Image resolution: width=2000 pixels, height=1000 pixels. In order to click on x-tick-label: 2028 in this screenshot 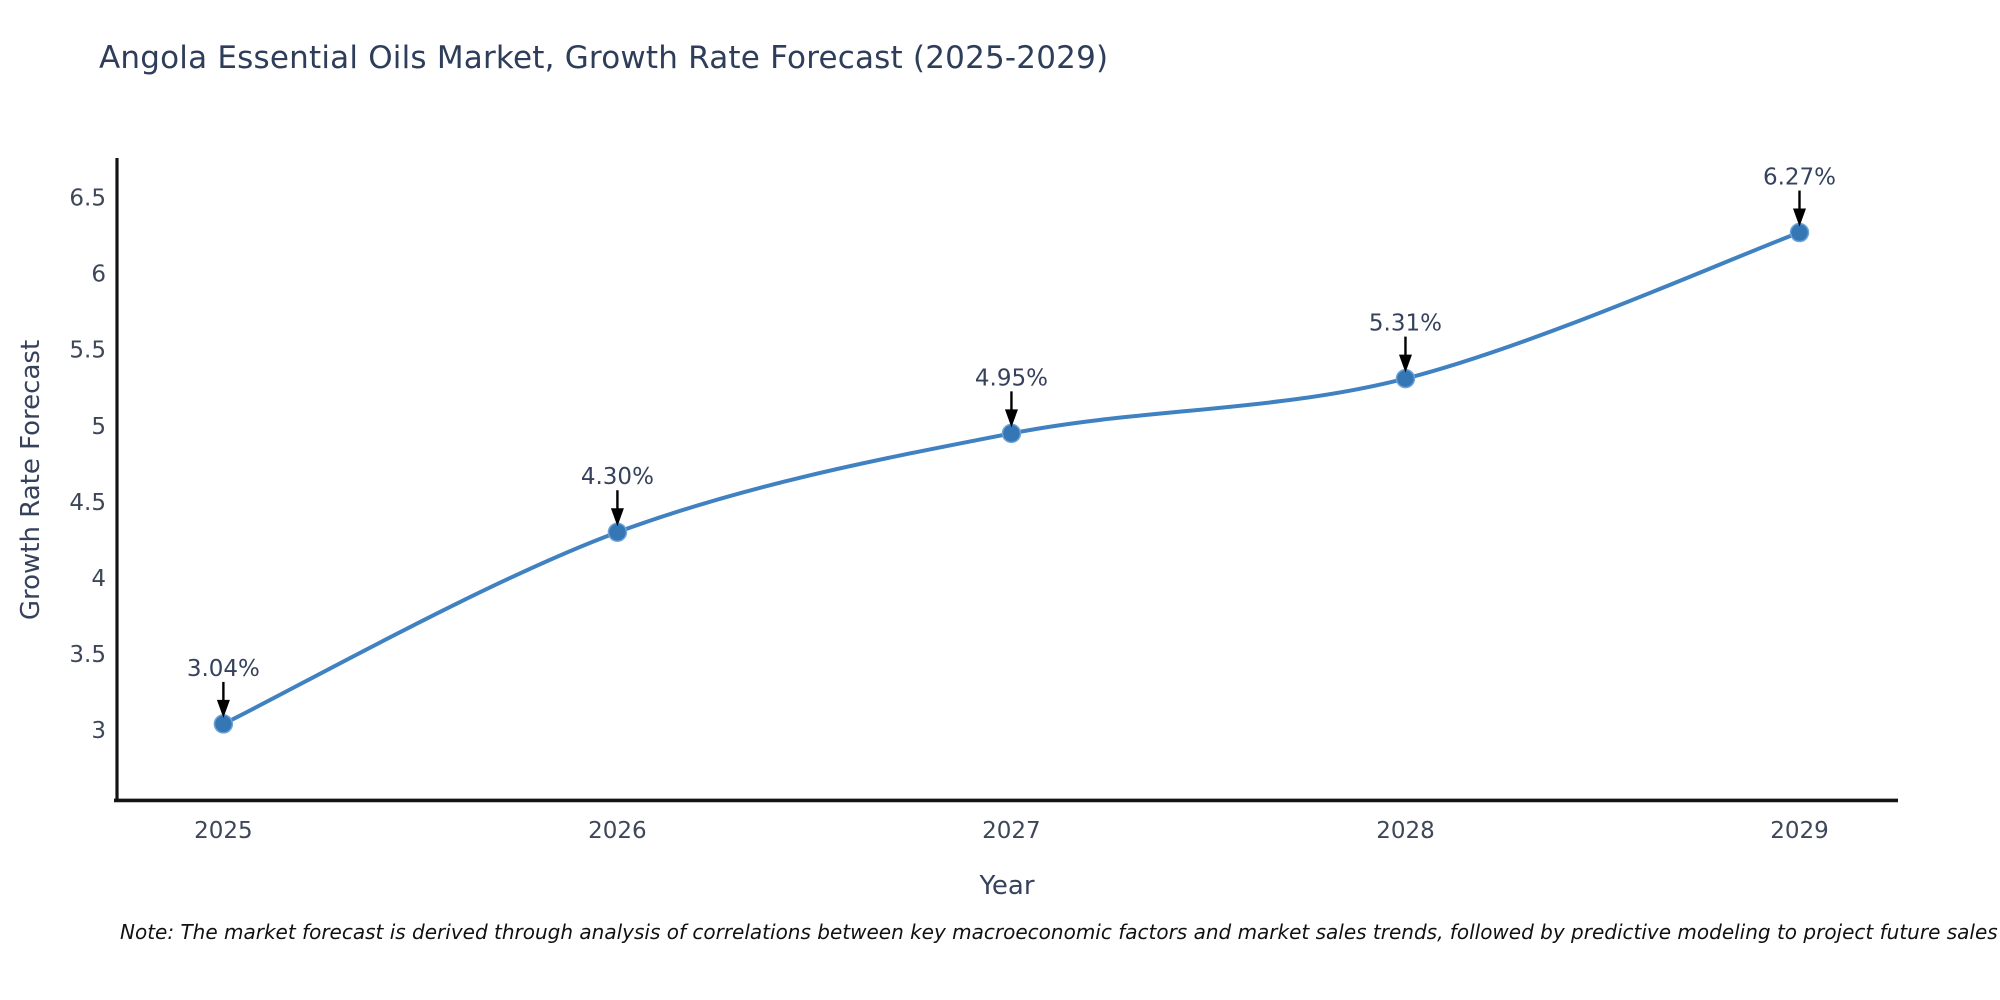, I will do `click(1405, 831)`.